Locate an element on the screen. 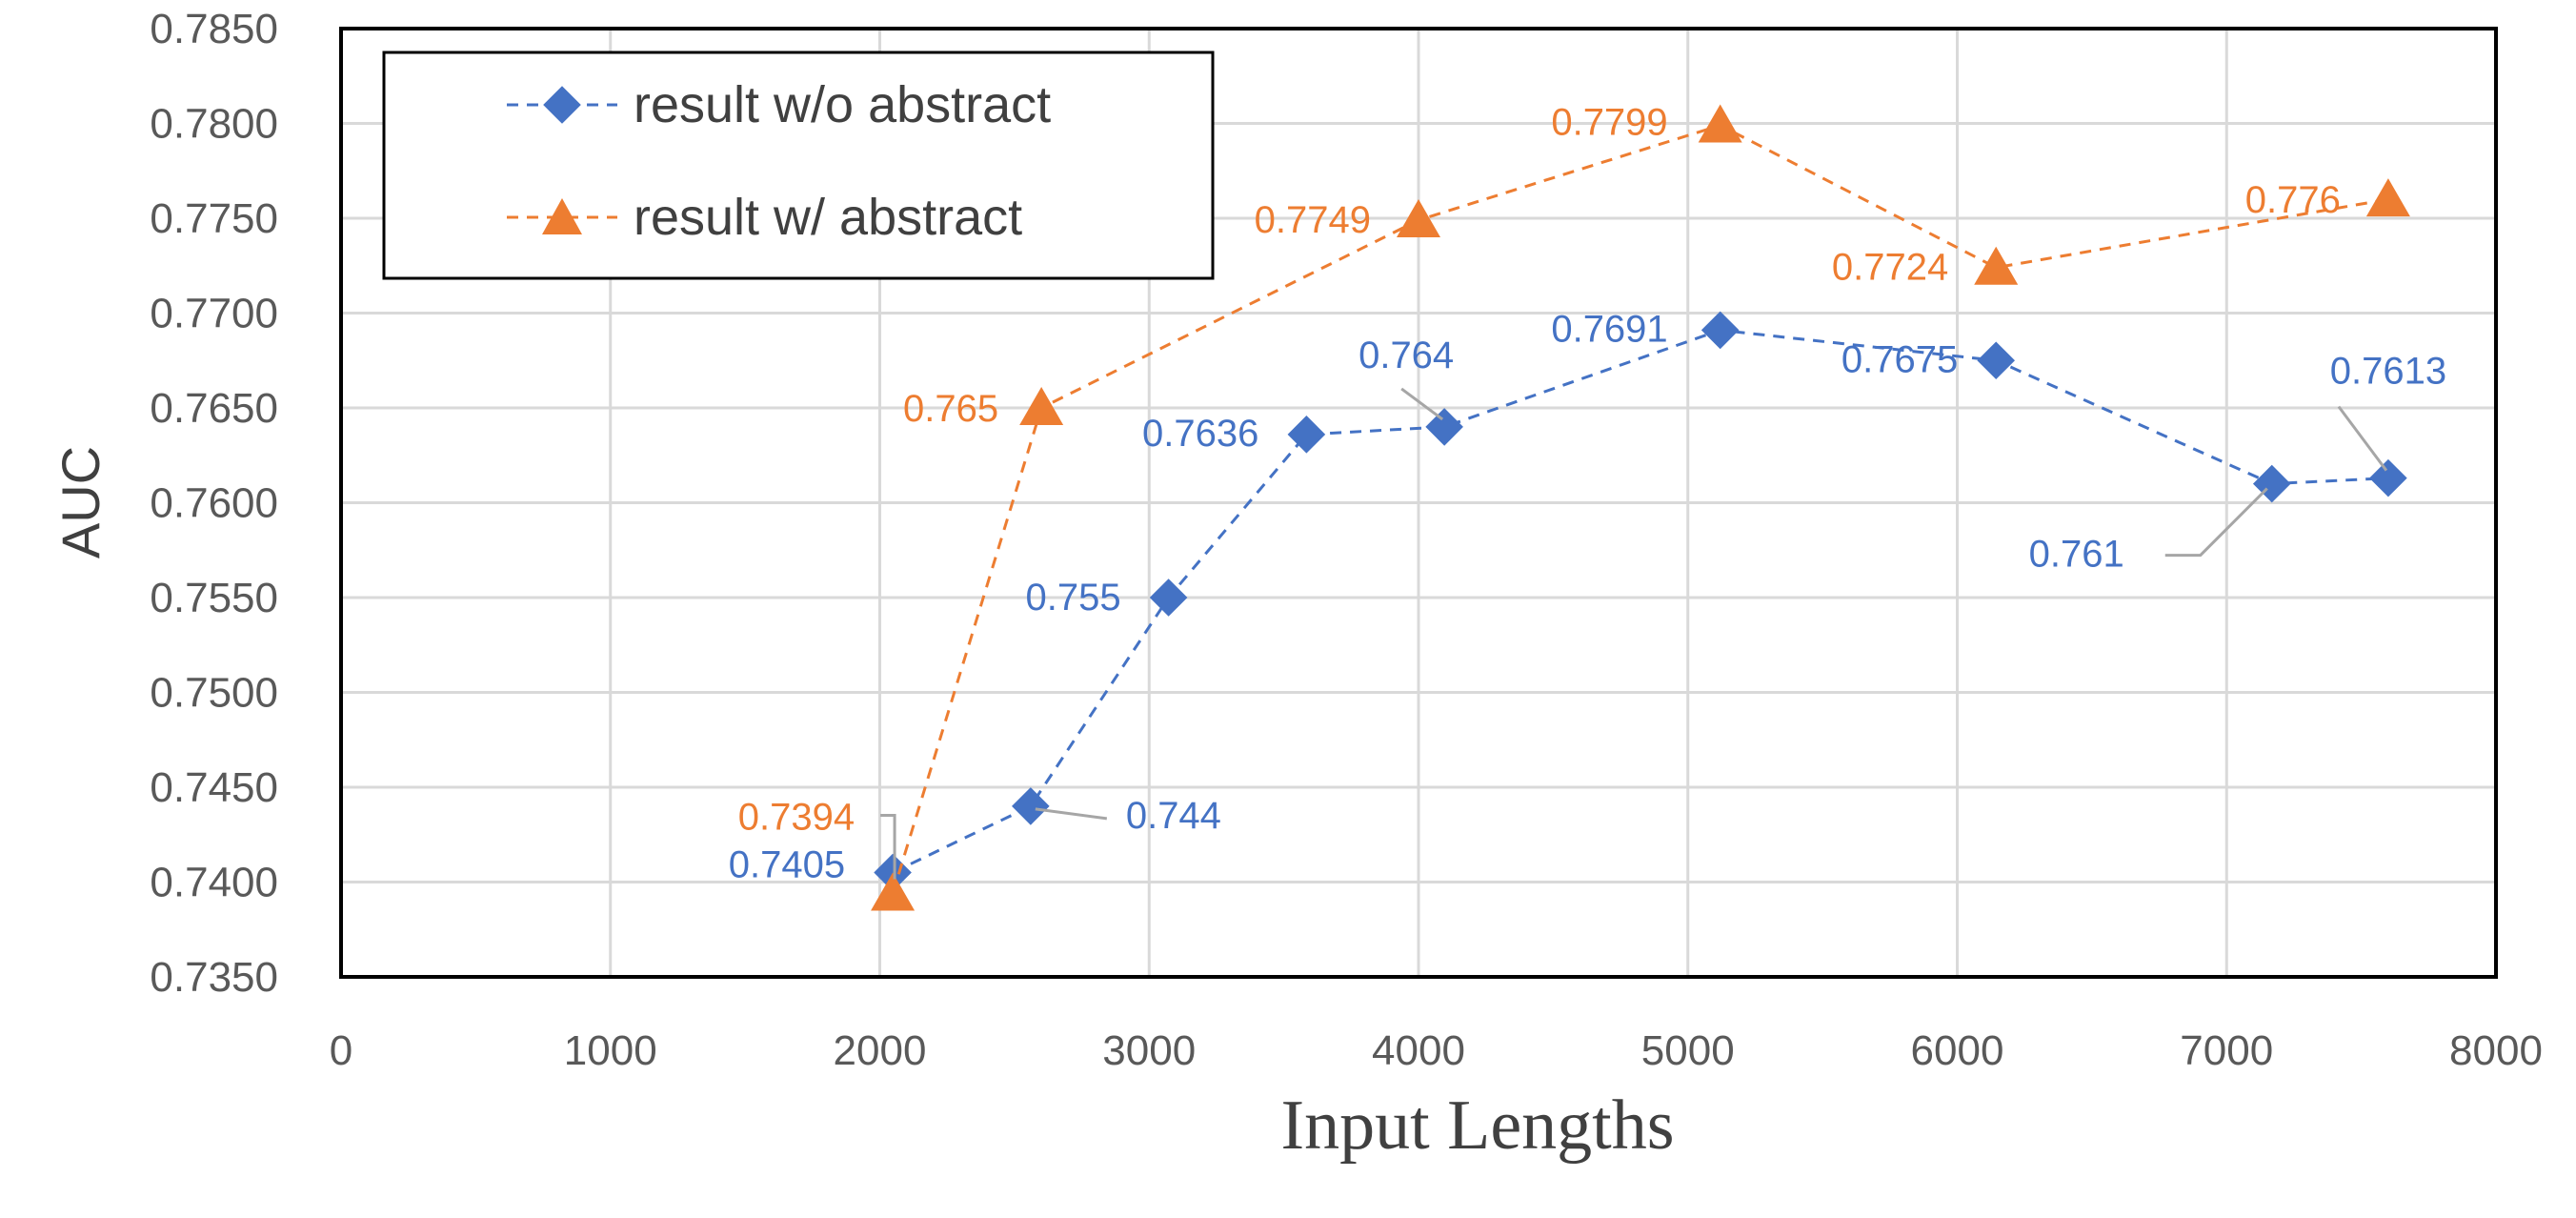  data-label: 0.7394 is located at coordinates (796, 817).